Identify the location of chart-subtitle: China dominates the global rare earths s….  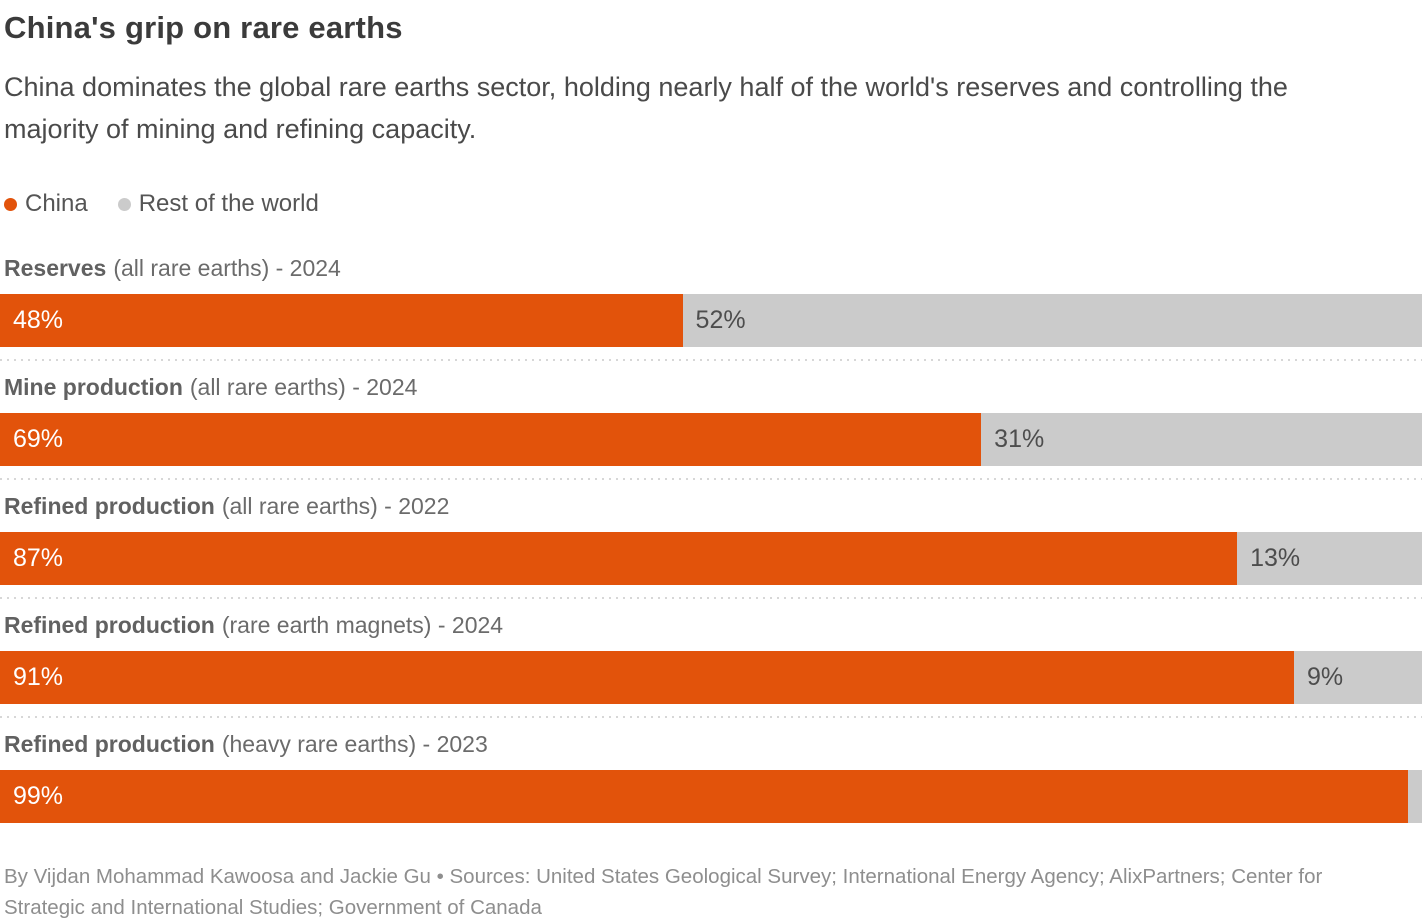
(646, 108).